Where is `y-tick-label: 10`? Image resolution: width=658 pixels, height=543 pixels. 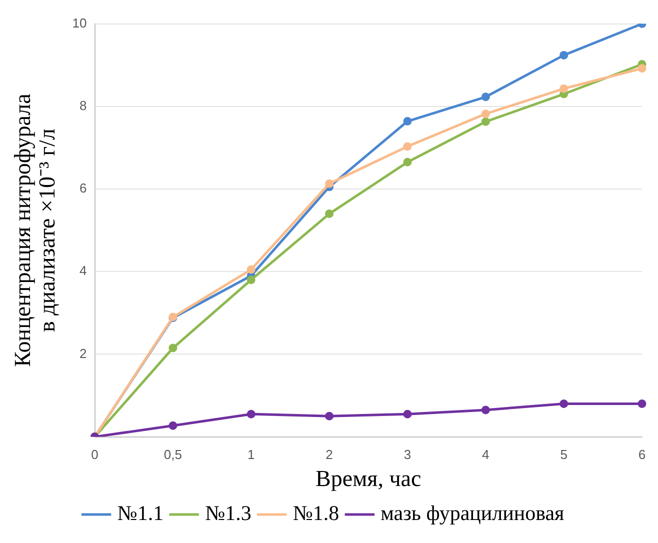
y-tick-label: 10 is located at coordinates (79, 22).